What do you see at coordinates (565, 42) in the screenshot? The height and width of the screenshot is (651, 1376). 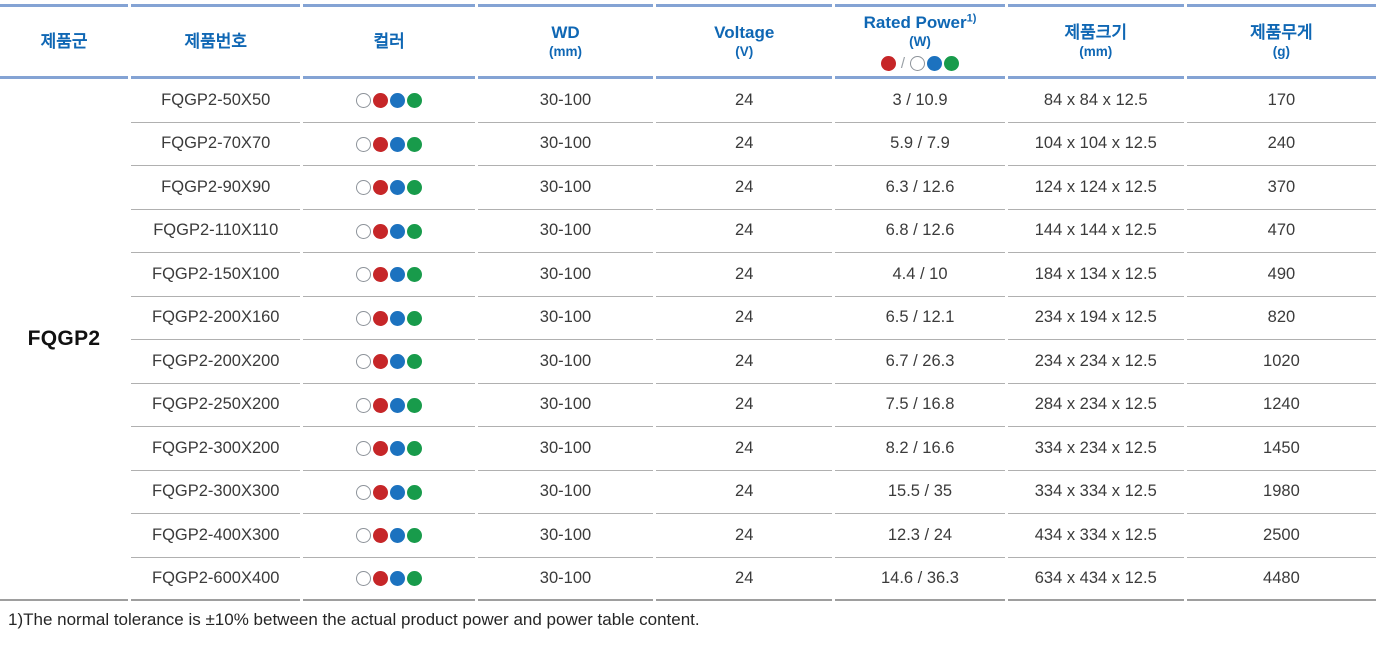 I see `col-header-wd: WD (mm)` at bounding box center [565, 42].